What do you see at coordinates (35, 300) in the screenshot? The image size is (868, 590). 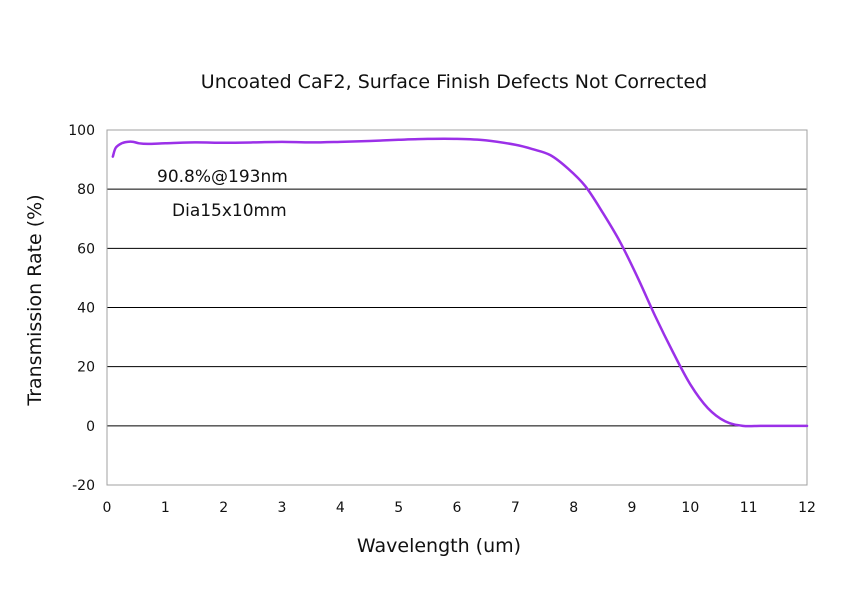 I see `y-axis-label: Transmission Rate (%)` at bounding box center [35, 300].